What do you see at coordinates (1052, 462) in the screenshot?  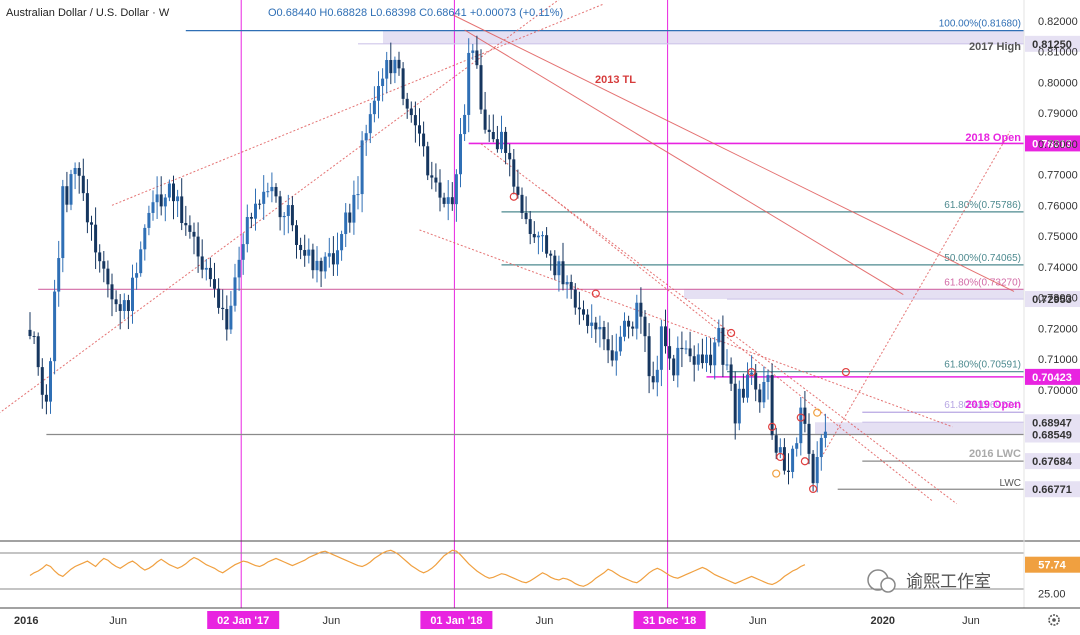 I see `price-badge-text-13: 0.67684` at bounding box center [1052, 462].